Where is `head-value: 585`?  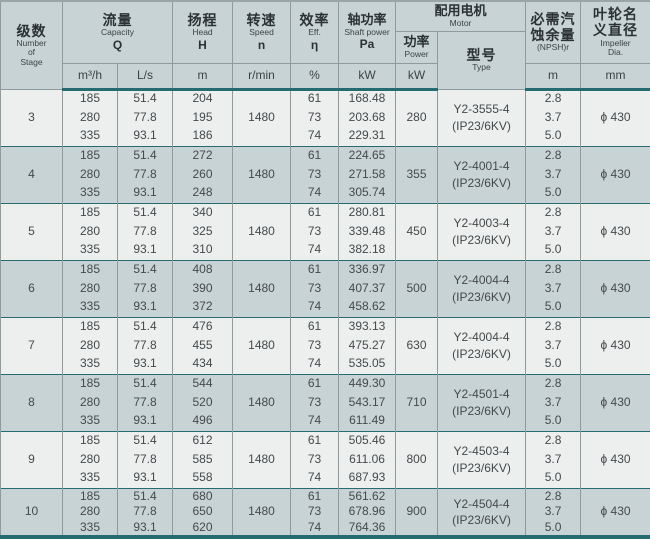 head-value: 585 is located at coordinates (203, 459).